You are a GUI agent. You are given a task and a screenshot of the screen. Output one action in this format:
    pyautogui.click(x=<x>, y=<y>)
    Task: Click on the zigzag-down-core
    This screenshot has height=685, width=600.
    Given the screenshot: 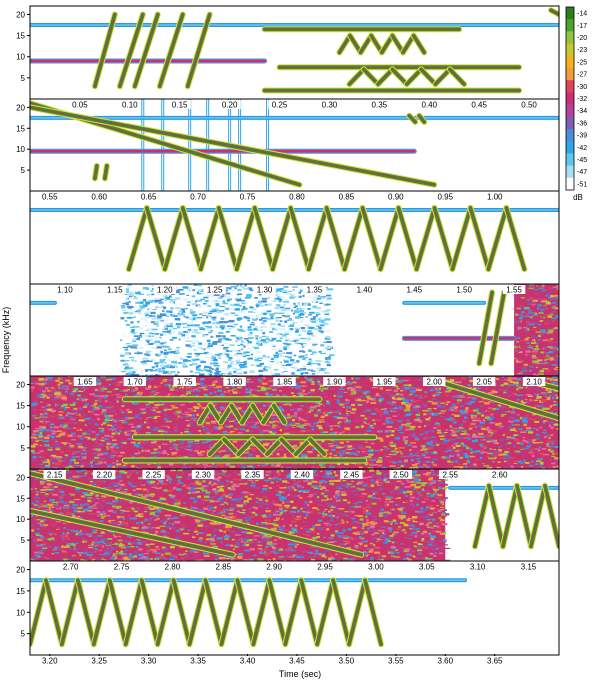 What is the action you would take?
    pyautogui.click(x=444, y=238)
    